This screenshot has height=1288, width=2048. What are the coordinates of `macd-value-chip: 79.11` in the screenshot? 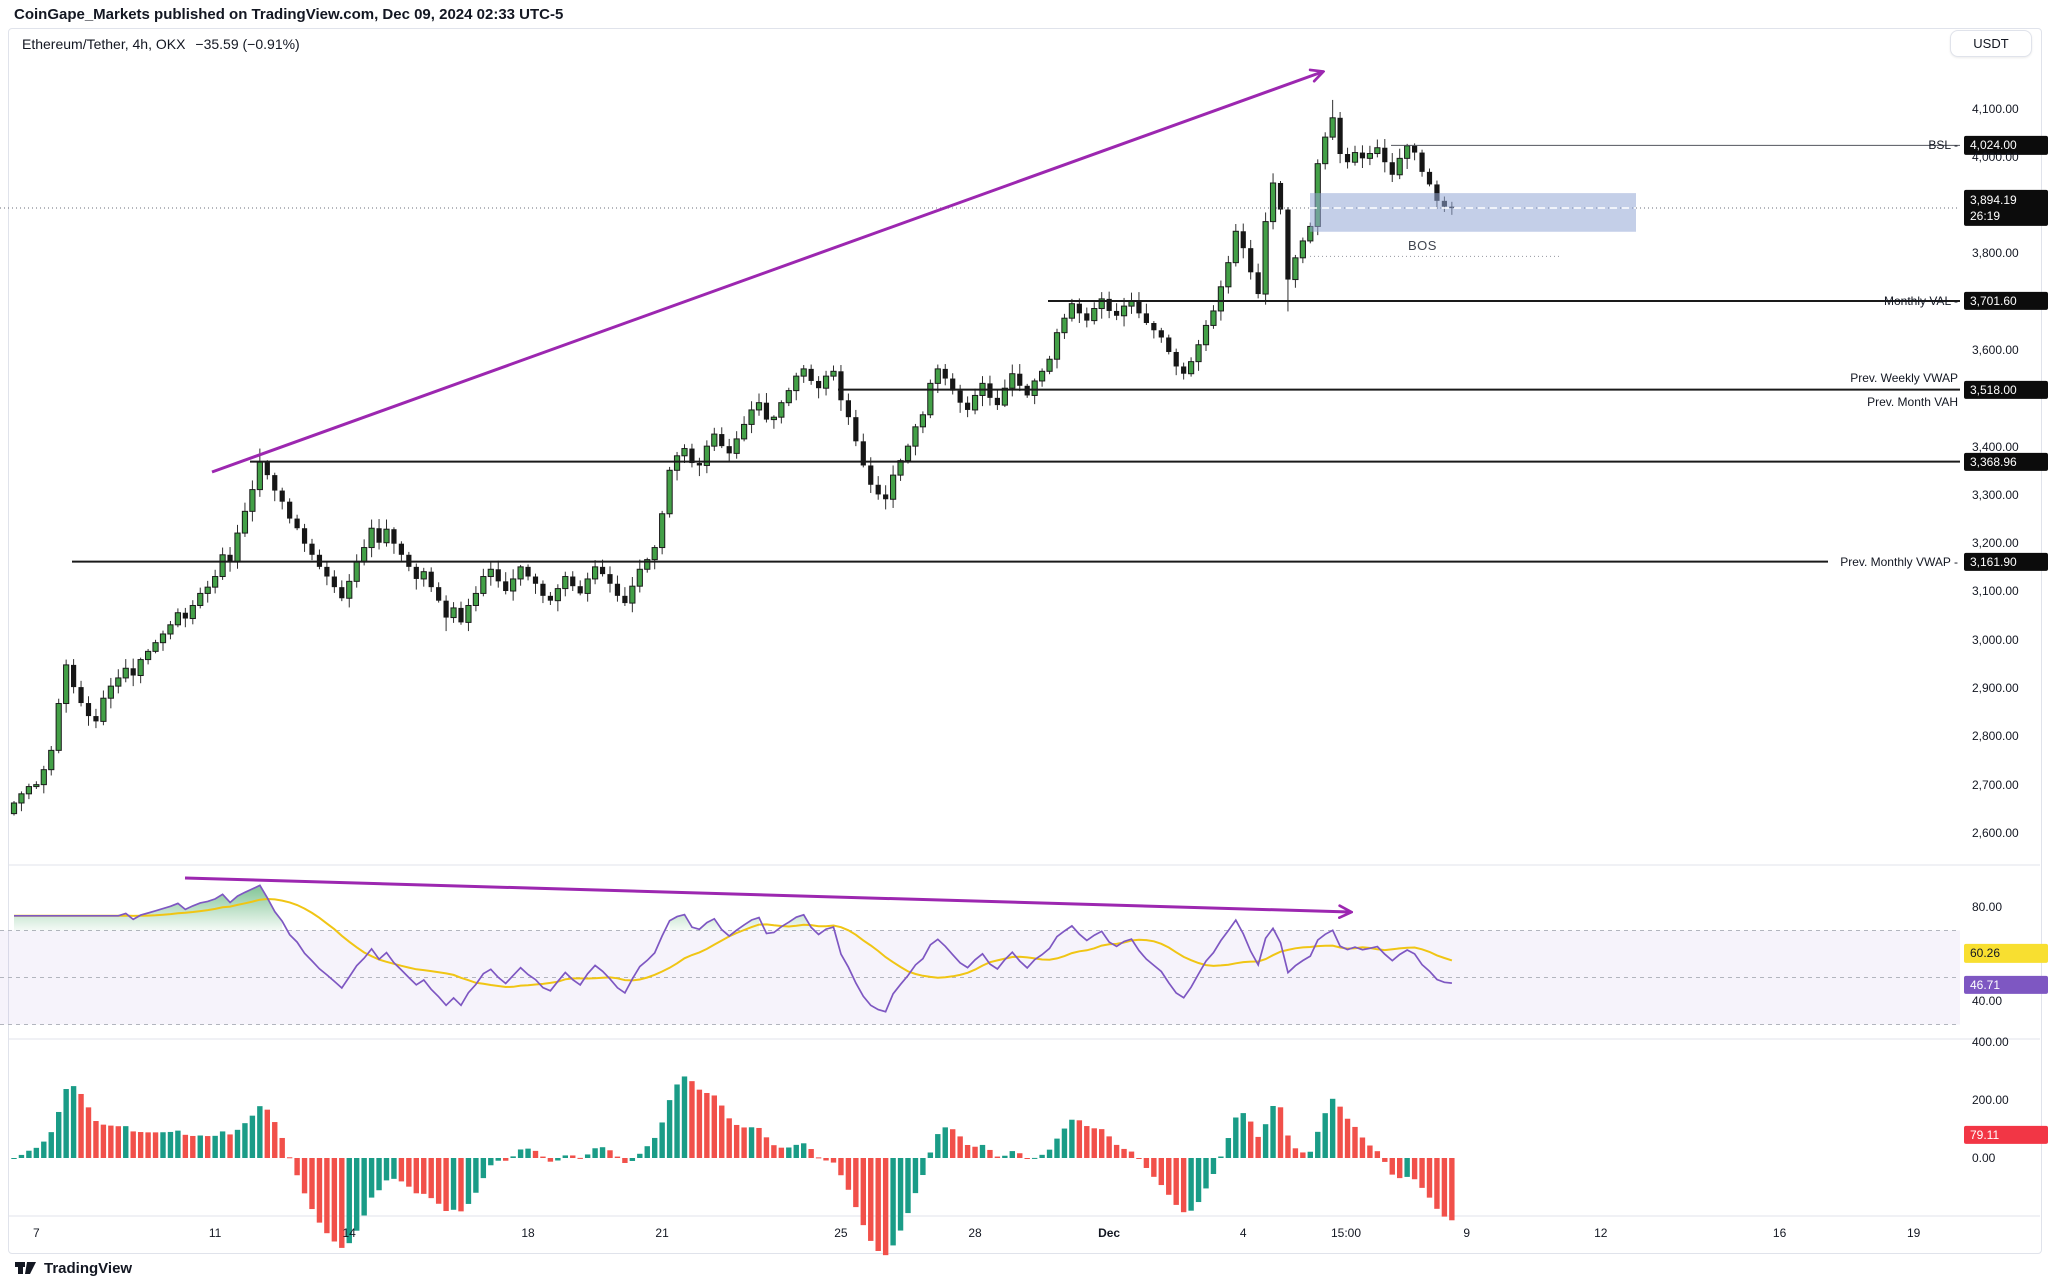 It's located at (2006, 1135).